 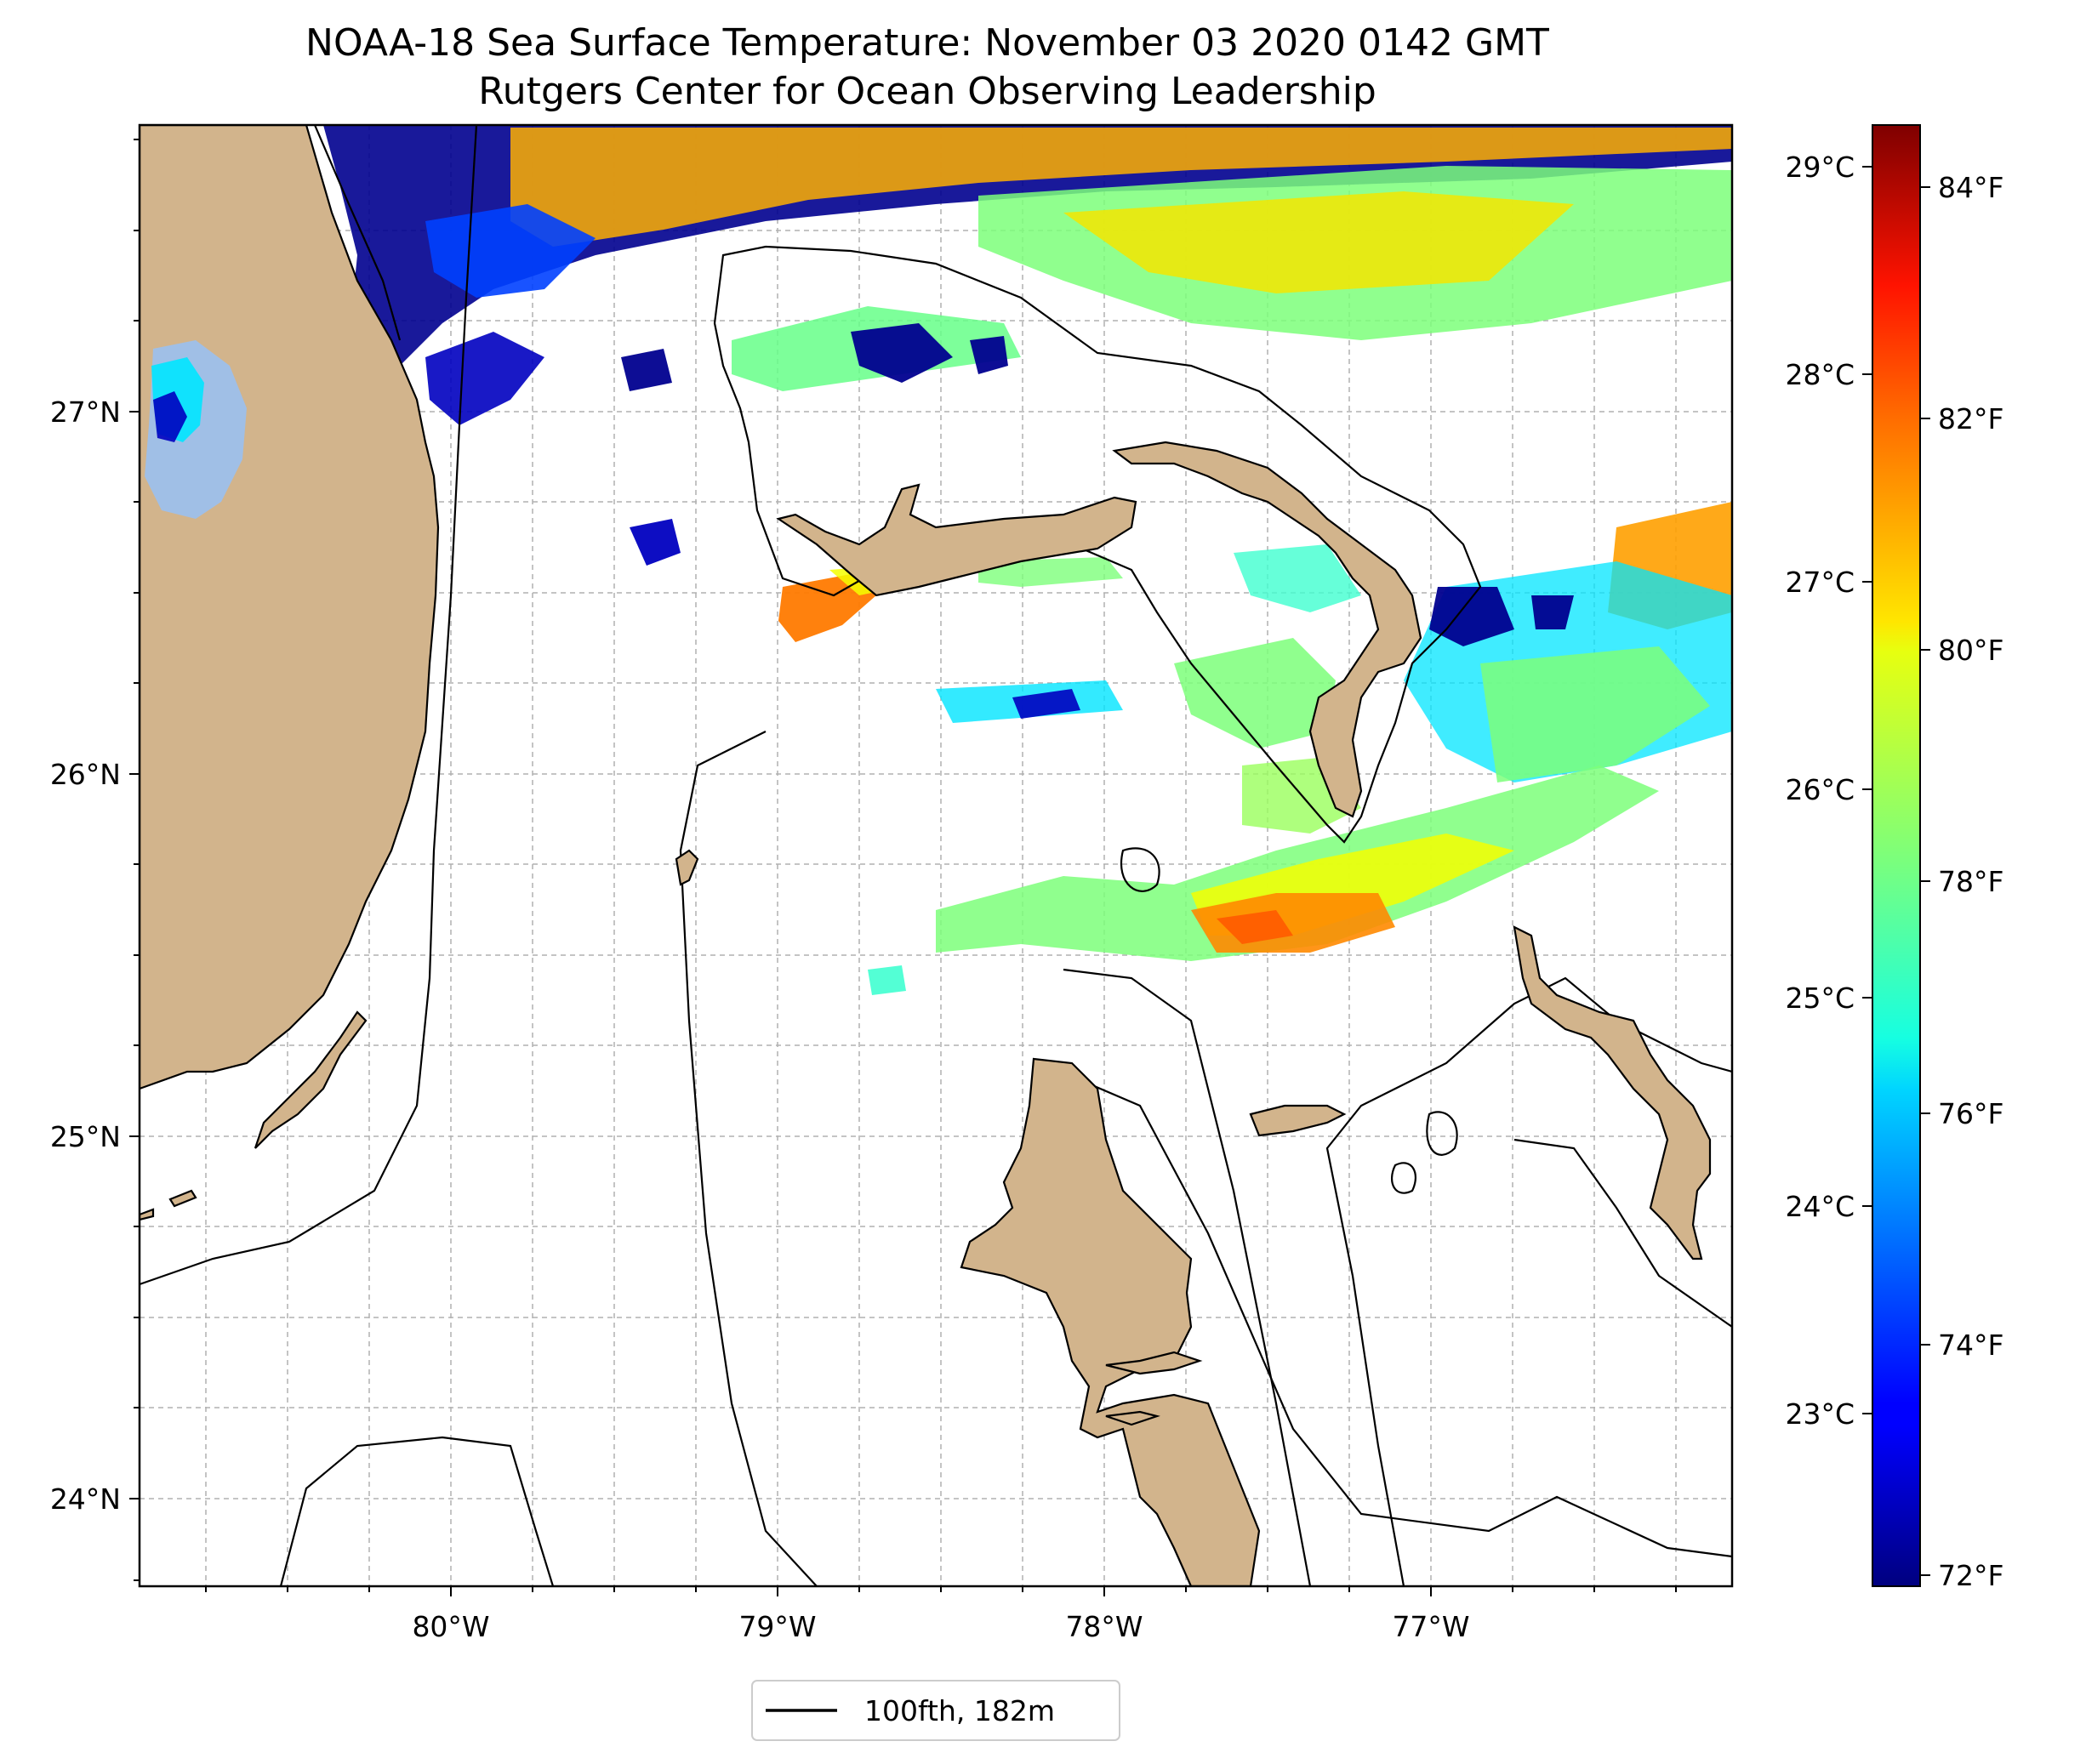 I want to click on andros-island, so click(x=1110, y=1321).